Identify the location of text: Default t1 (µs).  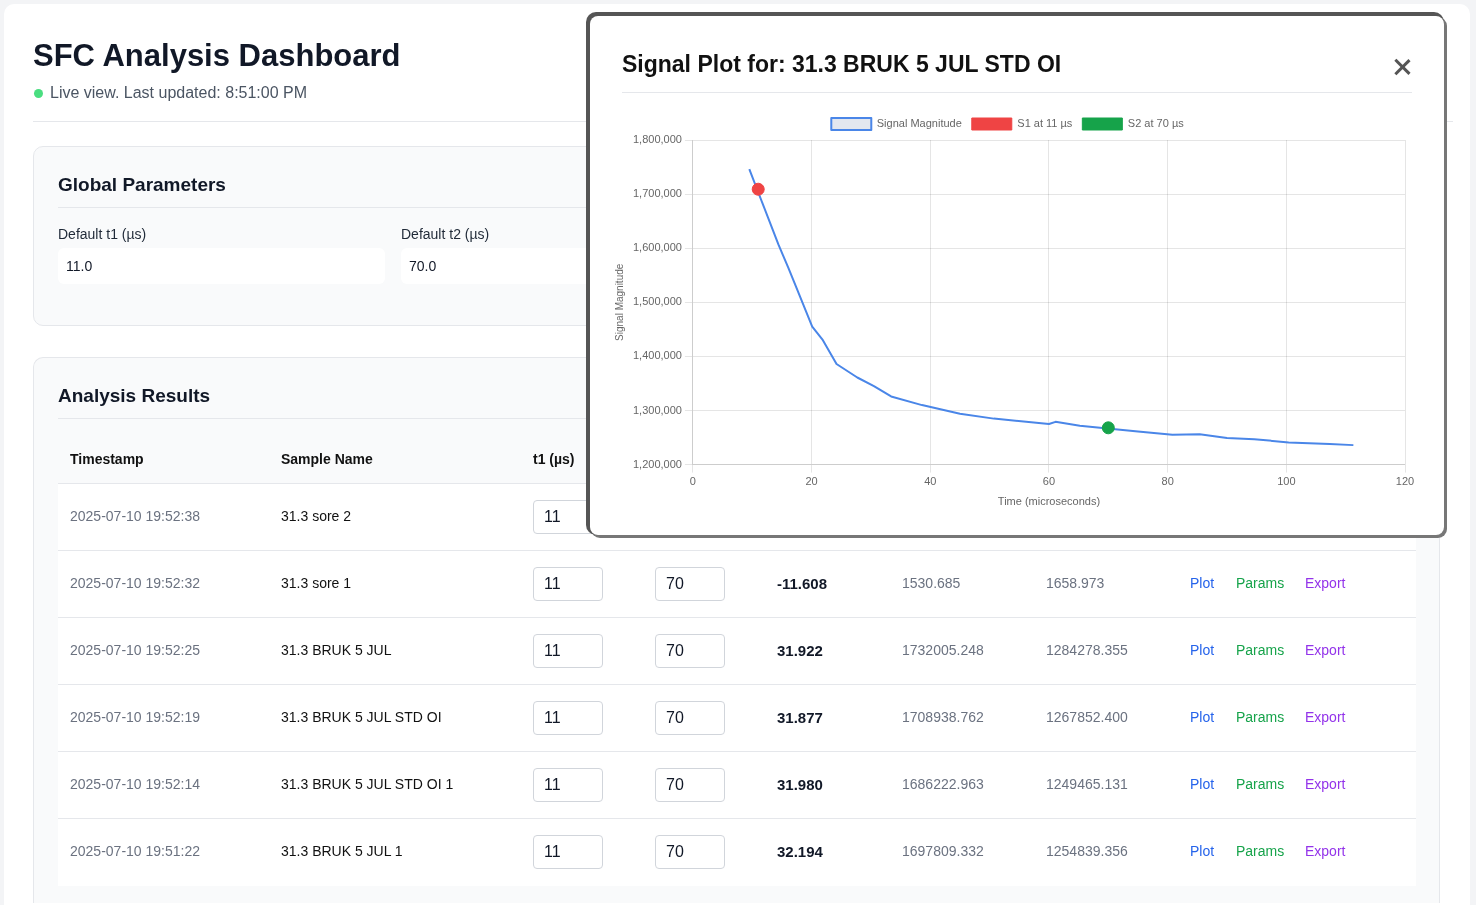
(102, 234).